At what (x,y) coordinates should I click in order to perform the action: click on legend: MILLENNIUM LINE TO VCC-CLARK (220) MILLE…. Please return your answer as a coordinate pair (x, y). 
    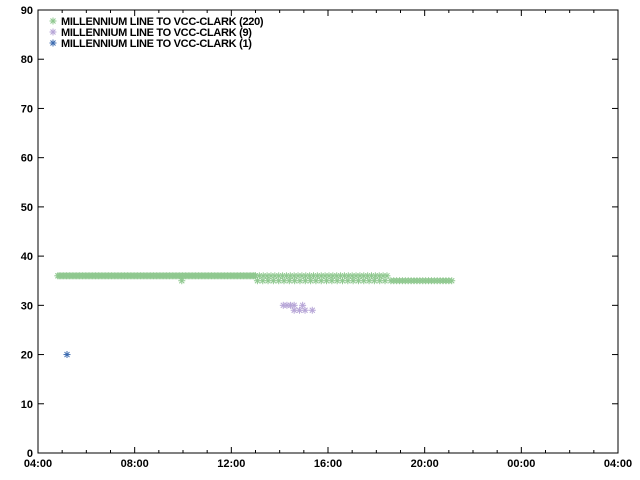
    Looking at the image, I should click on (162, 32).